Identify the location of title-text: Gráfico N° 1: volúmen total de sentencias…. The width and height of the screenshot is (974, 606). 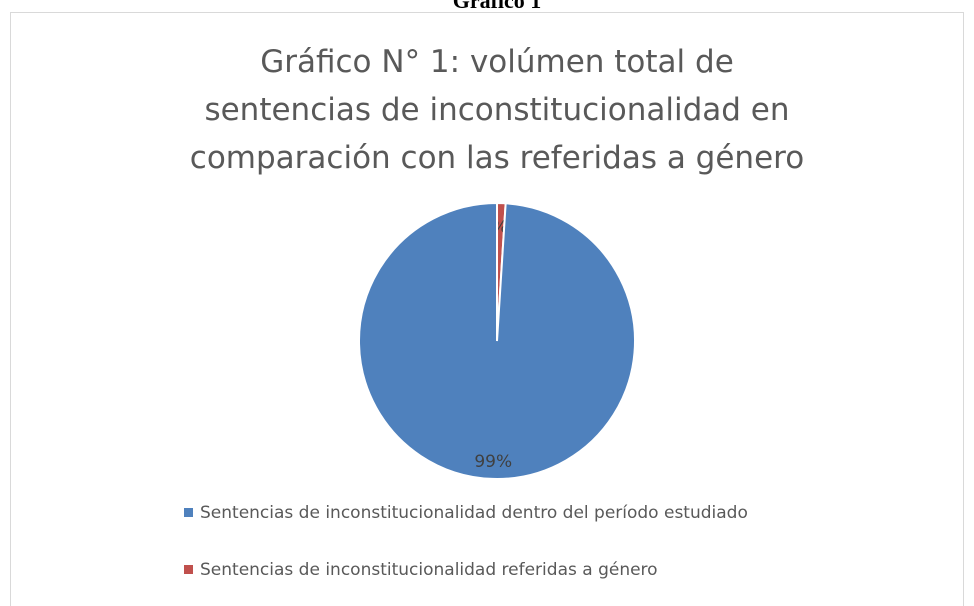
(497, 110).